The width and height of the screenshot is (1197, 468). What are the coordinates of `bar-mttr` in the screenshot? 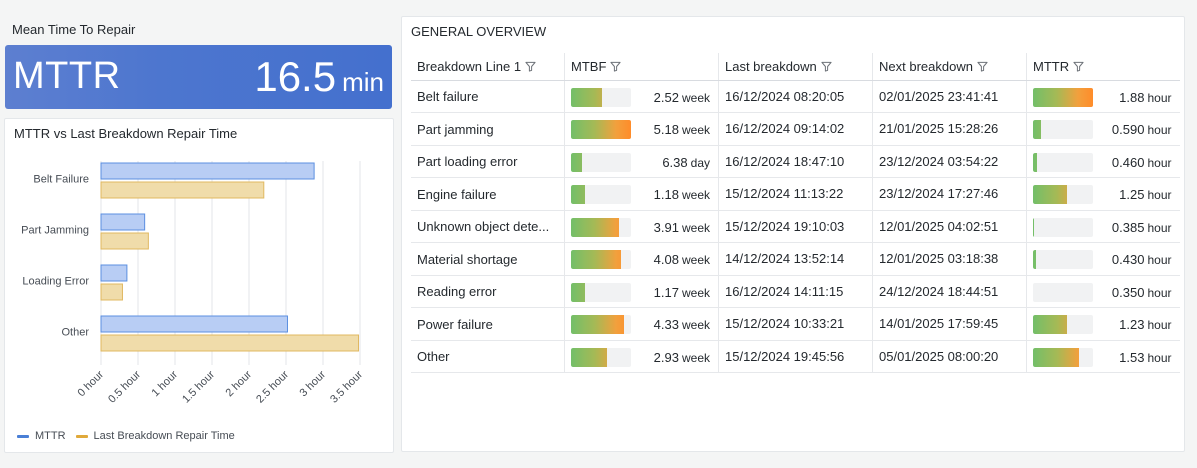 It's located at (207, 171).